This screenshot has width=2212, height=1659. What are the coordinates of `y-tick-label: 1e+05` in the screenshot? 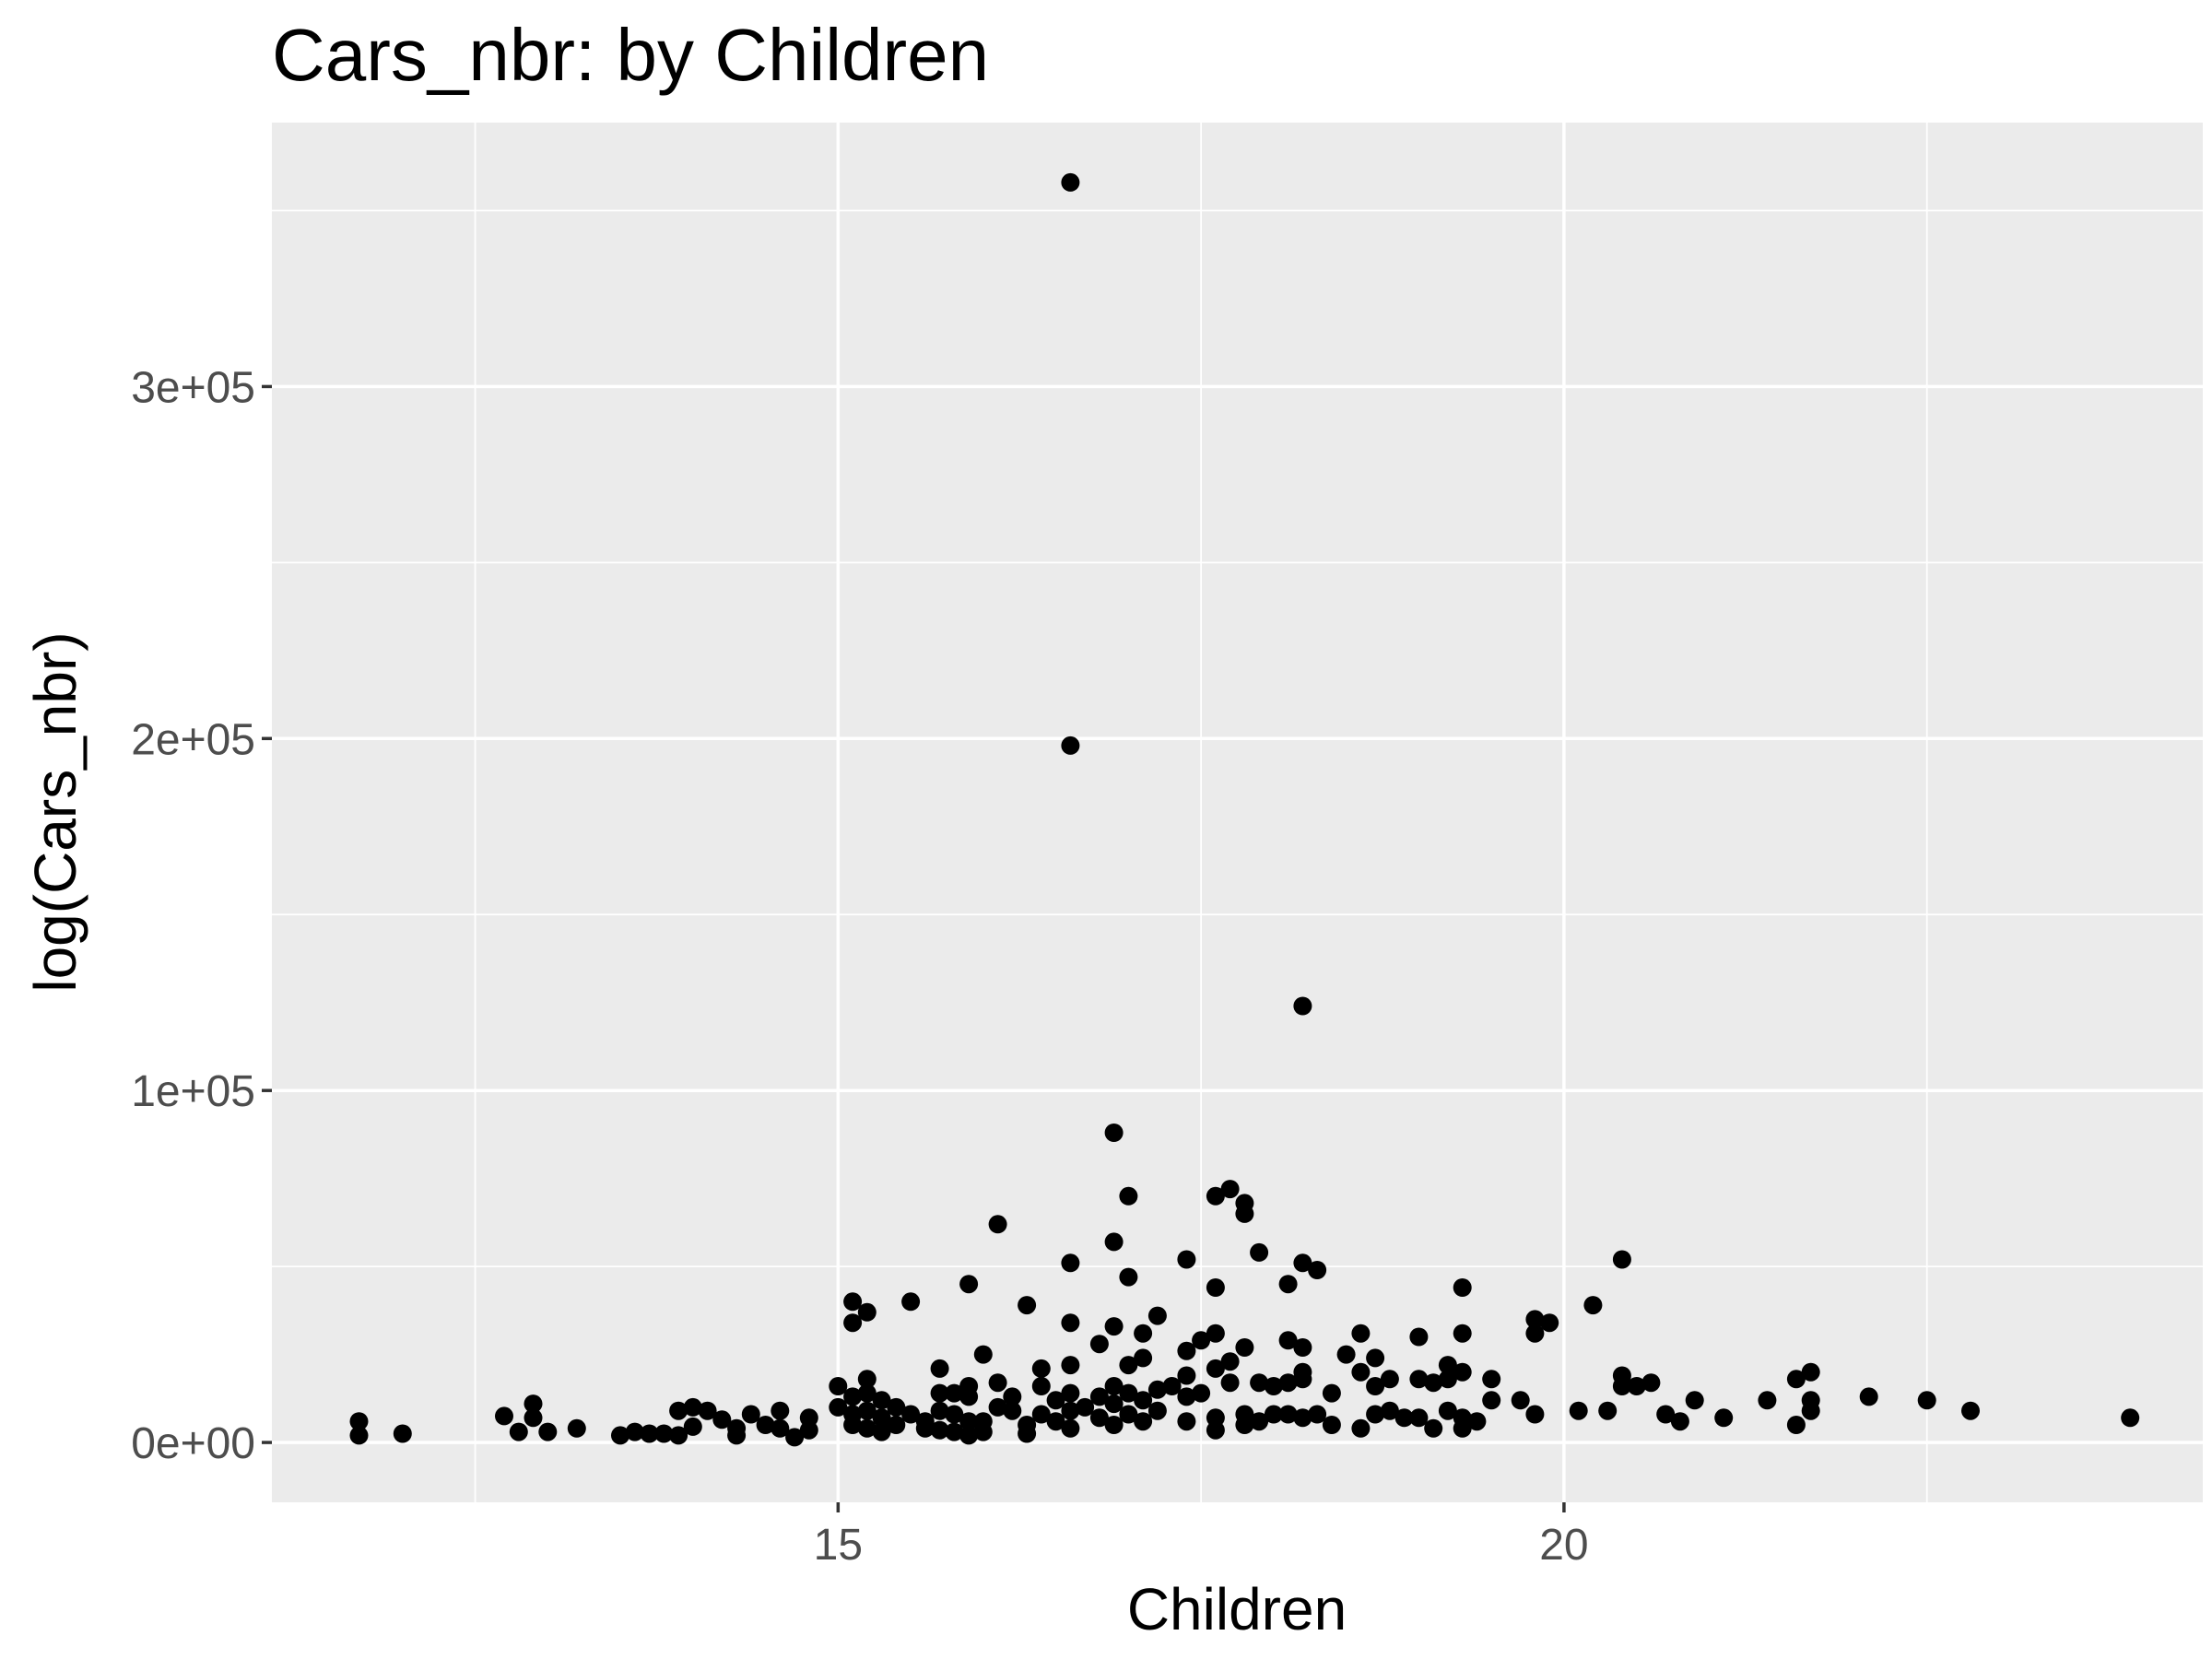 It's located at (193, 1091).